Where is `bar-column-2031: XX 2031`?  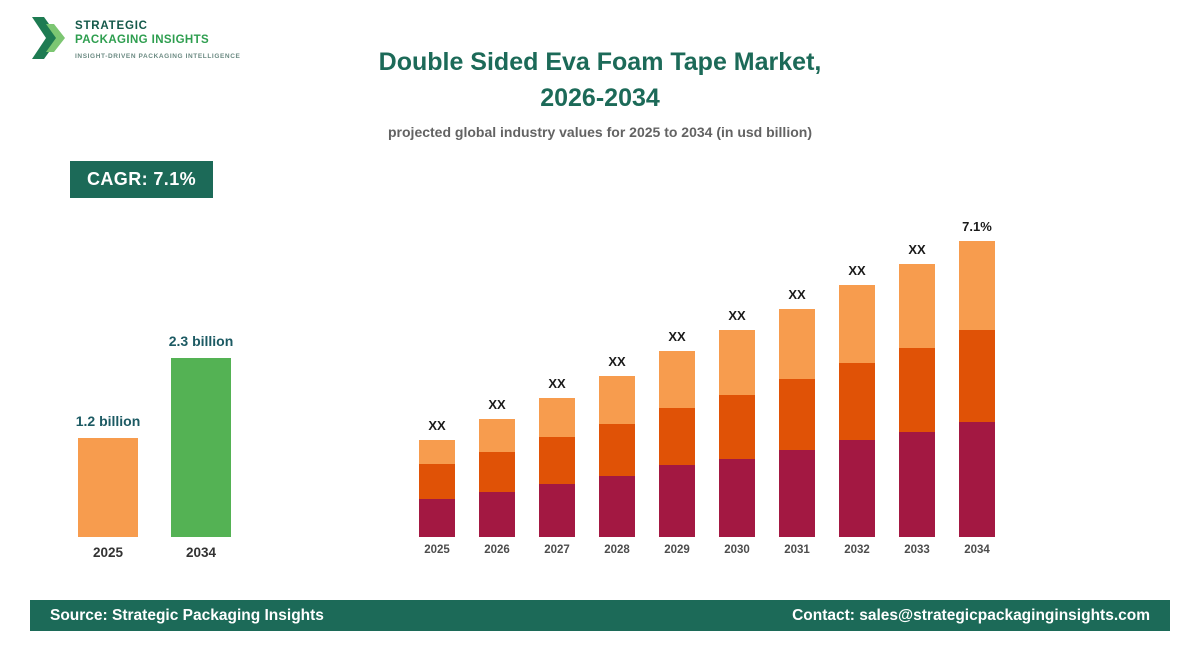 bar-column-2031: XX 2031 is located at coordinates (797, 421).